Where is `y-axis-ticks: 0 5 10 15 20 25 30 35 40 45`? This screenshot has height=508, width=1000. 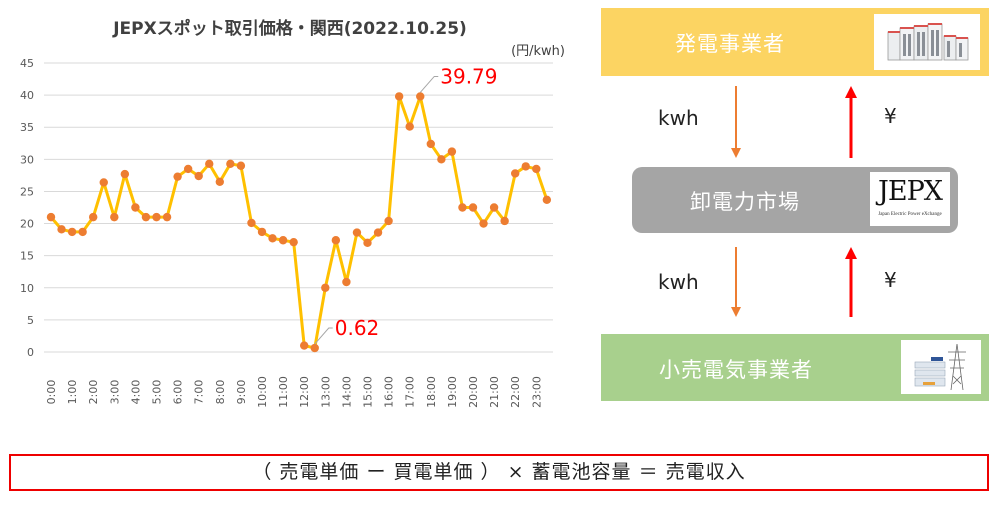 y-axis-ticks: 0 5 10 15 20 25 30 35 40 45 is located at coordinates (27, 208).